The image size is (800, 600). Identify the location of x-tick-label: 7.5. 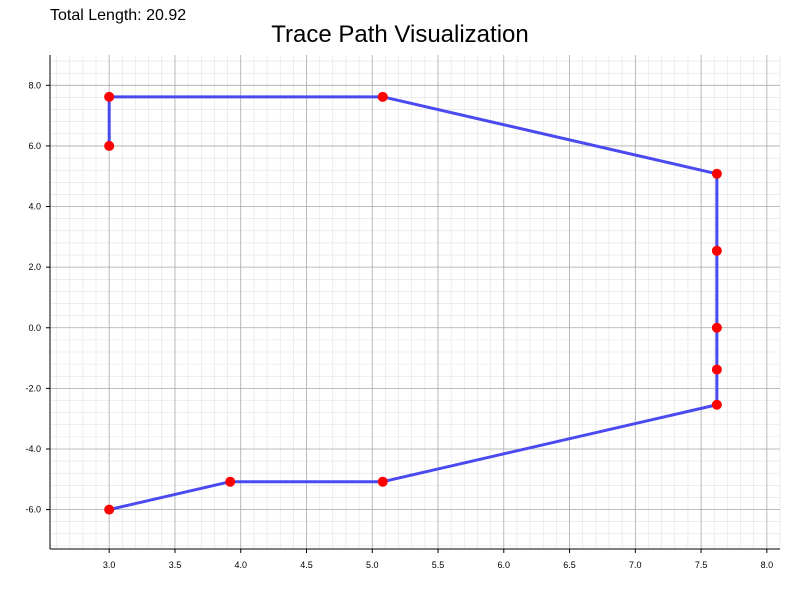
(701, 565).